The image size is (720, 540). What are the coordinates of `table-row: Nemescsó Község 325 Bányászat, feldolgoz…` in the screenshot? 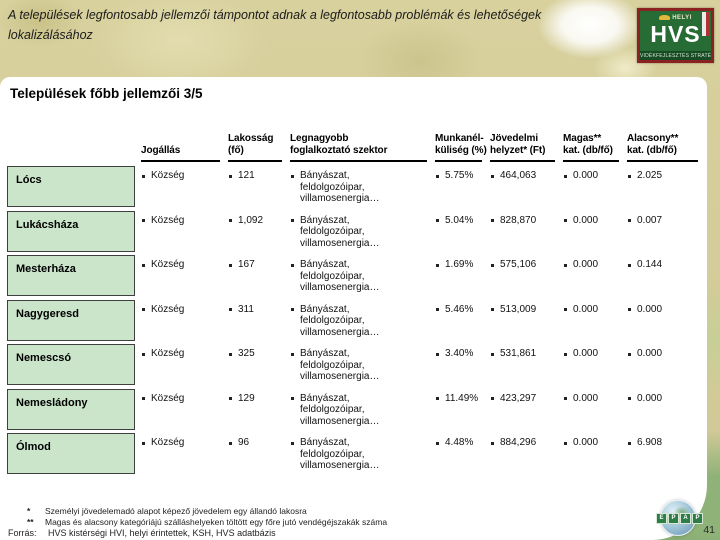 It's located at (353, 364).